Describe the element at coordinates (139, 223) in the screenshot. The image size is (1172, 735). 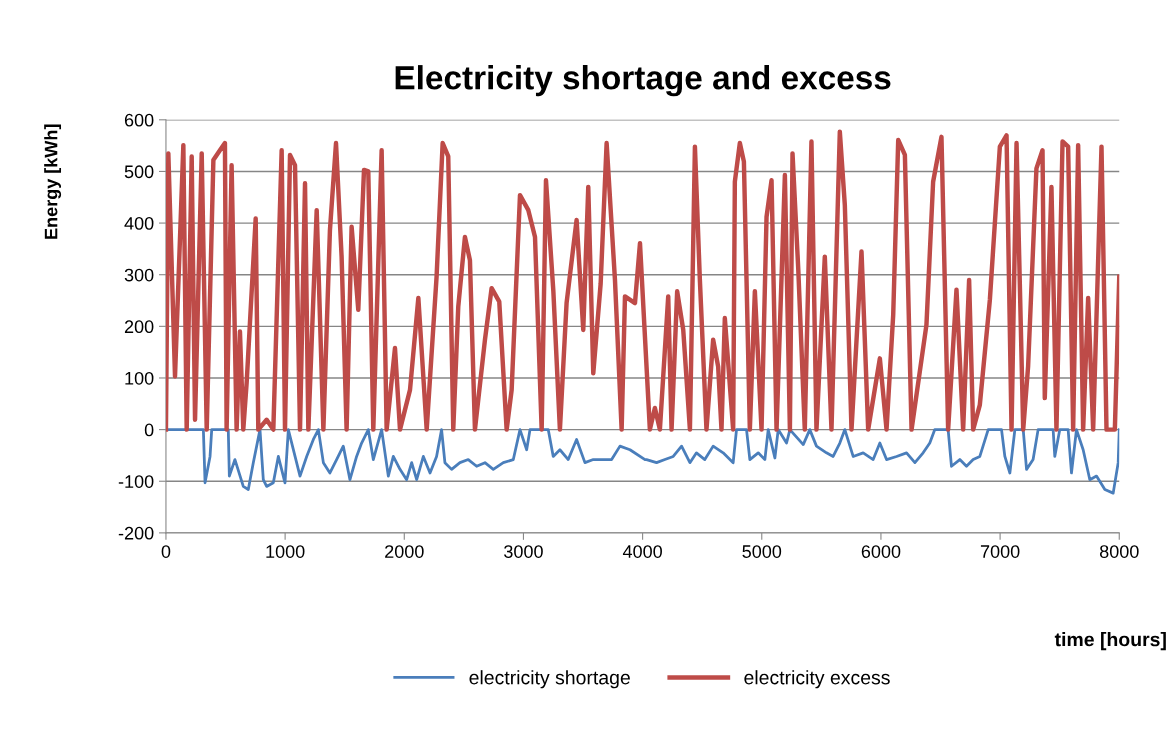
I see `y-tick-label: 400` at that location.